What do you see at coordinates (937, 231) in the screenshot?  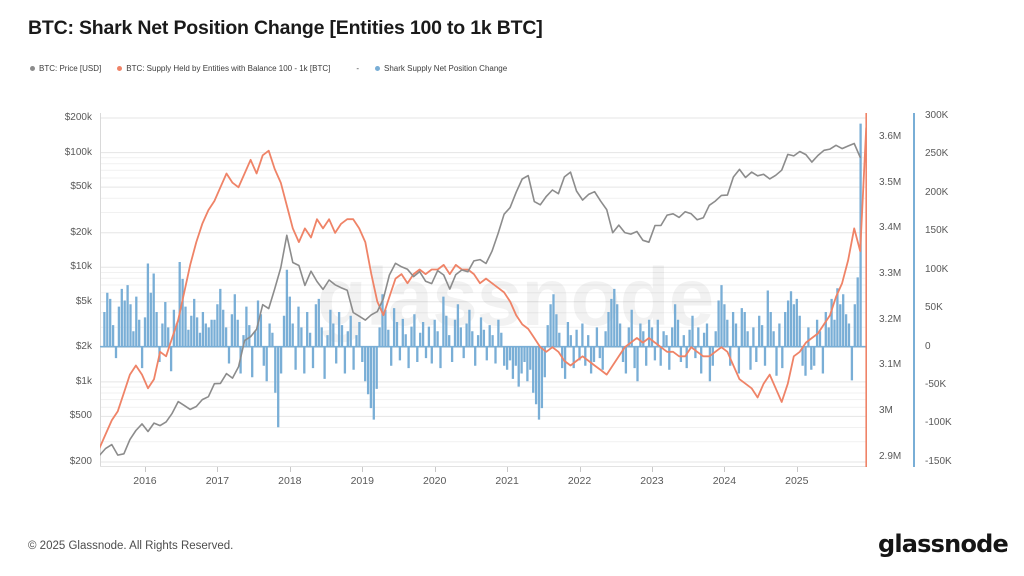 I see `net-axis-tick: 150K` at bounding box center [937, 231].